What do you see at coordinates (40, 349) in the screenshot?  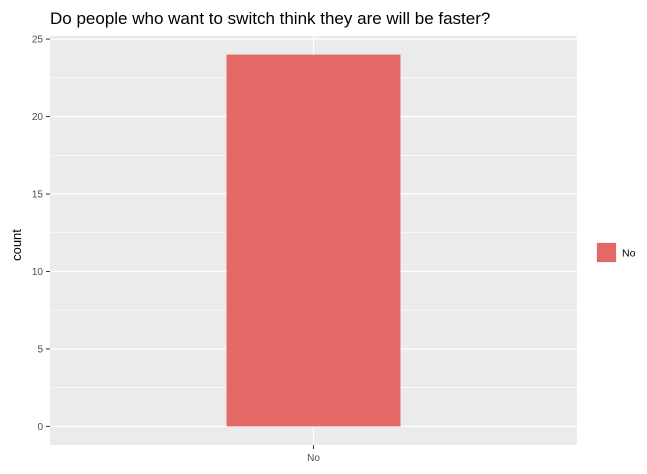 I see `y-tick-label: 5` at bounding box center [40, 349].